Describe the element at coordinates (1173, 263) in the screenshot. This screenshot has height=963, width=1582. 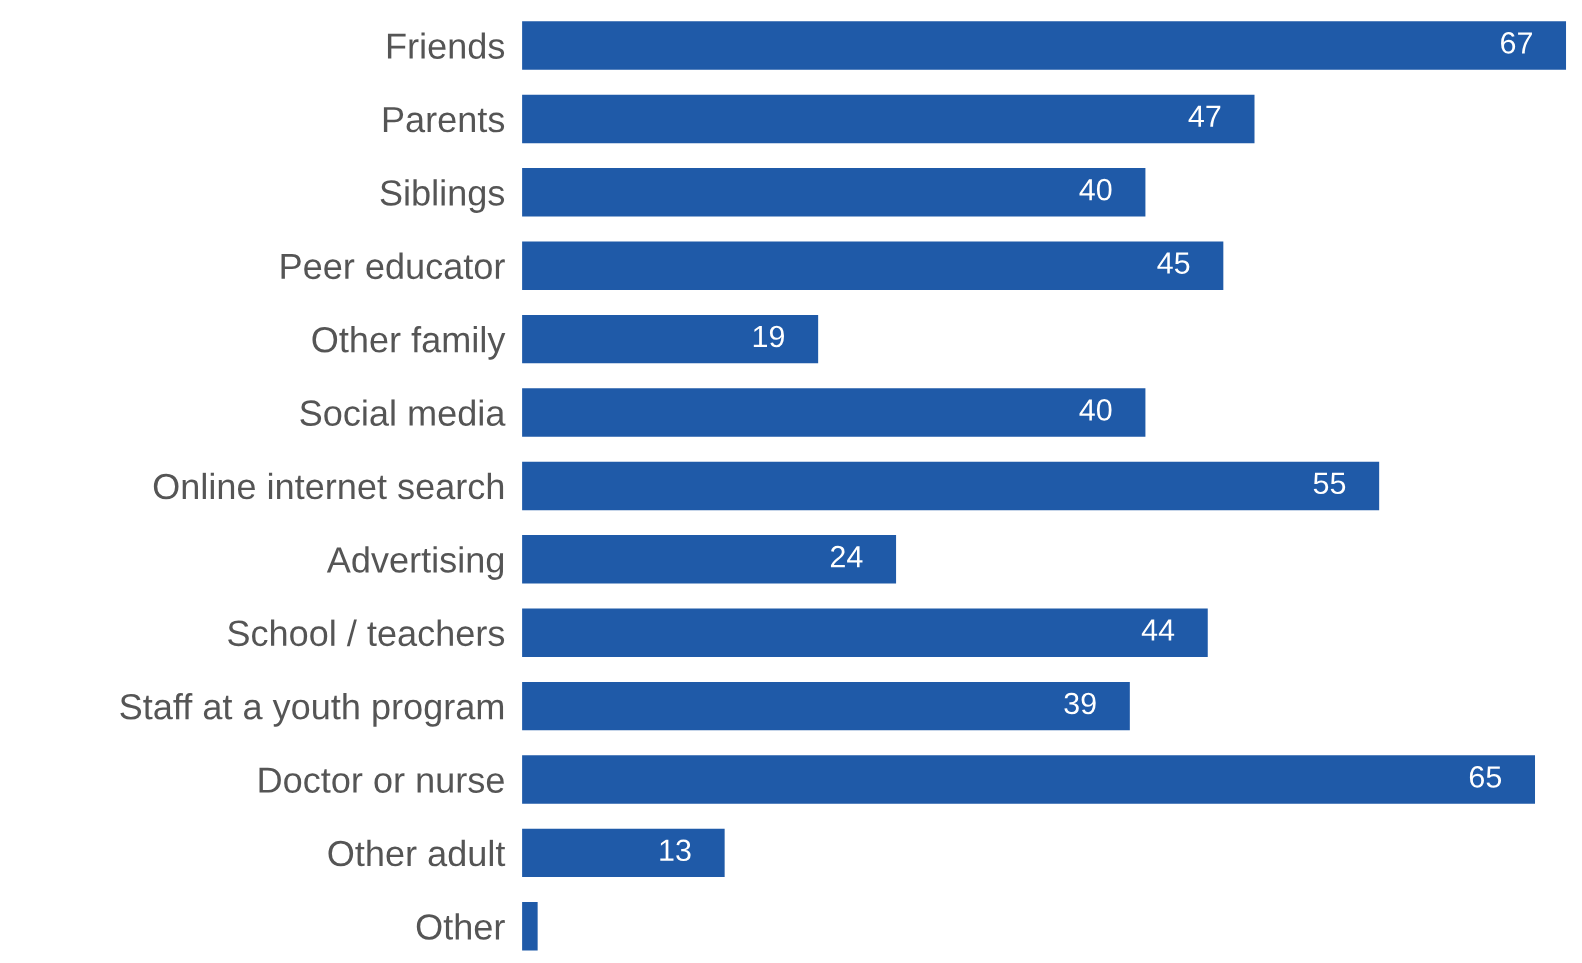
I see `data-label: 45` at that location.